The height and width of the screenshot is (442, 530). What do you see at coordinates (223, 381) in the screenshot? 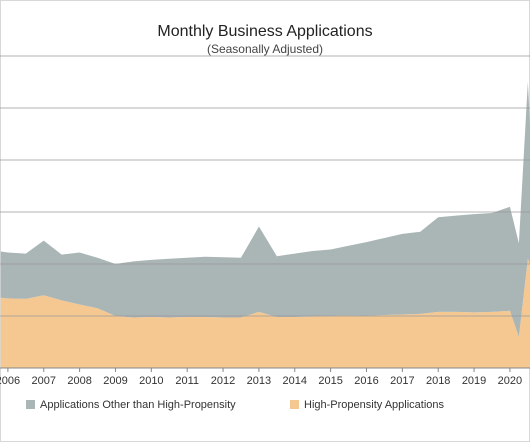
I see `x-tick-label: 2012` at bounding box center [223, 381].